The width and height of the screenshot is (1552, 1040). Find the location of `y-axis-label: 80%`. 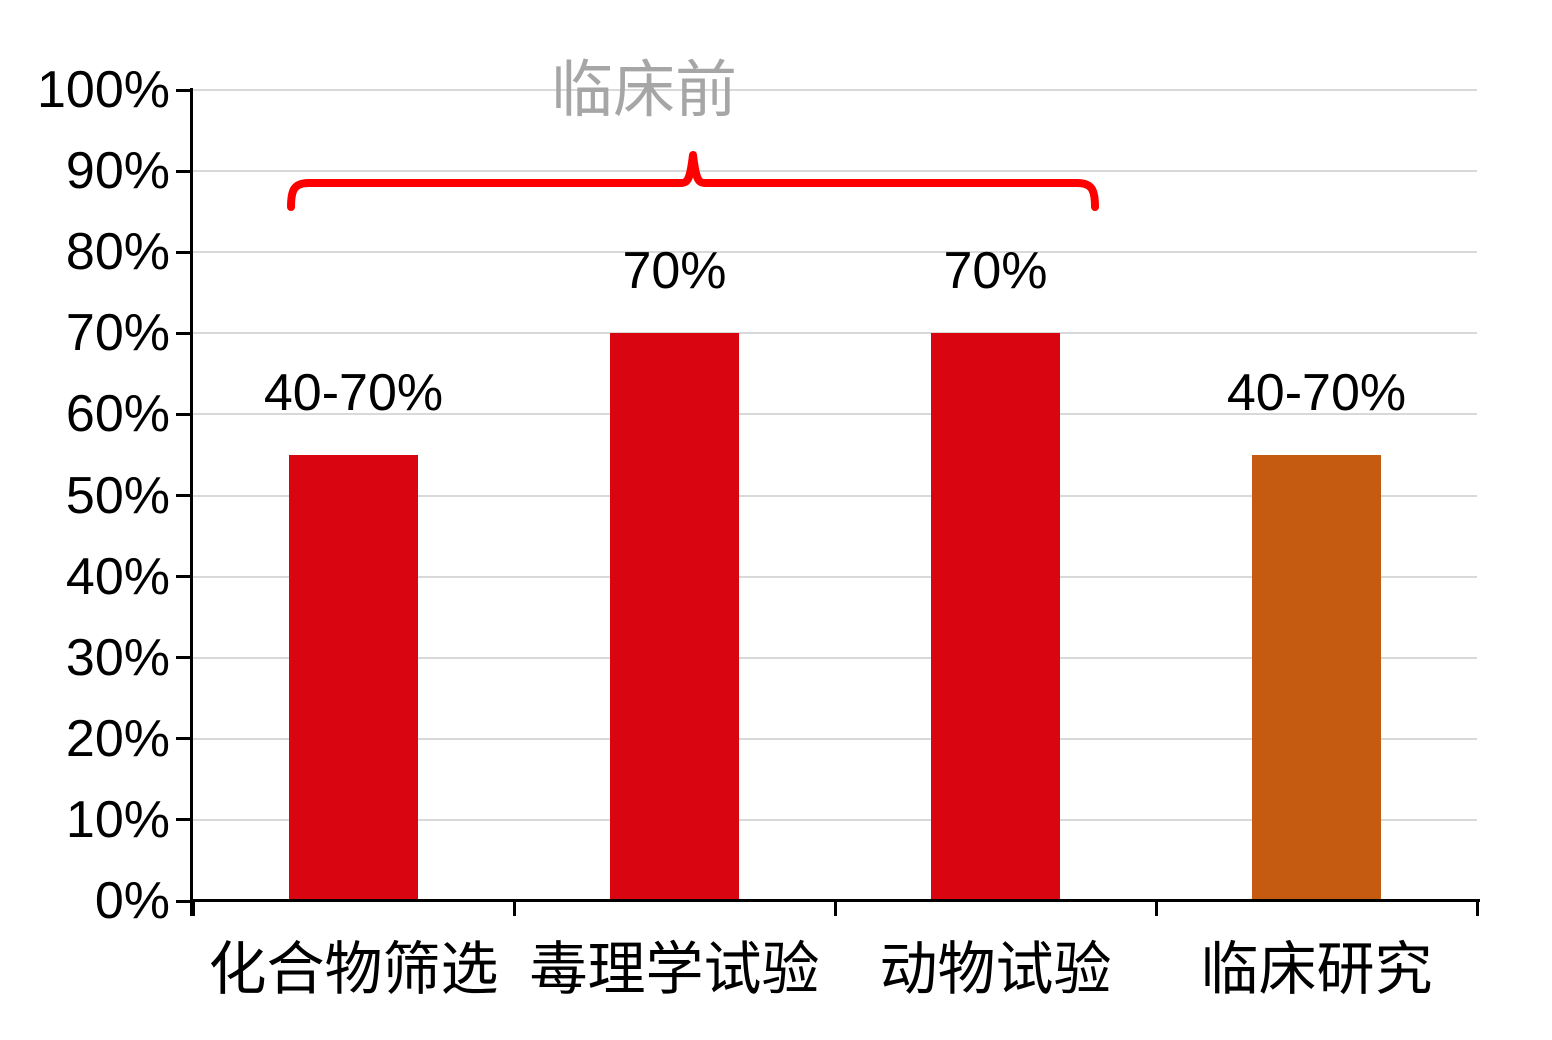

y-axis-label: 80% is located at coordinates (117, 252).